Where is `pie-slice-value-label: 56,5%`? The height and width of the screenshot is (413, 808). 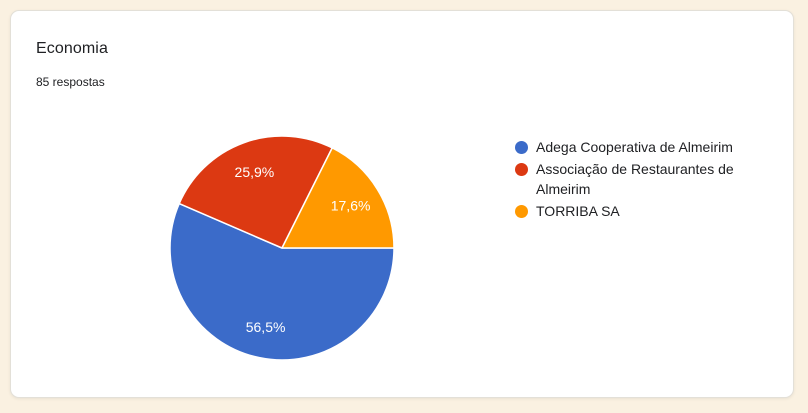
pie-slice-value-label: 56,5% is located at coordinates (266, 327).